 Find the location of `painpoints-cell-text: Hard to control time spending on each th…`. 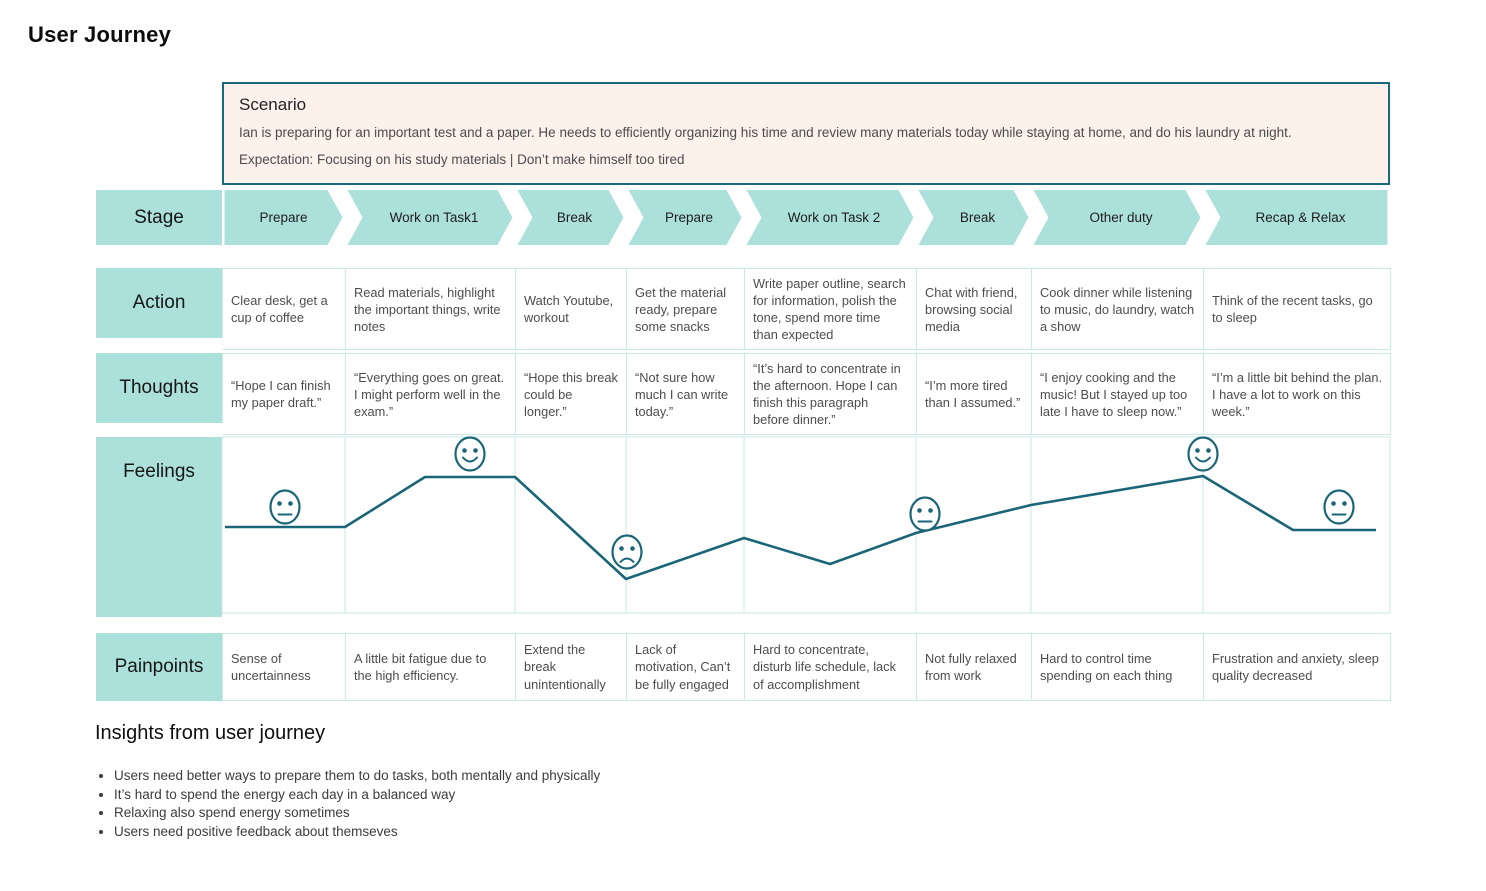

painpoints-cell-text: Hard to control time spending on each th… is located at coordinates (1106, 666).